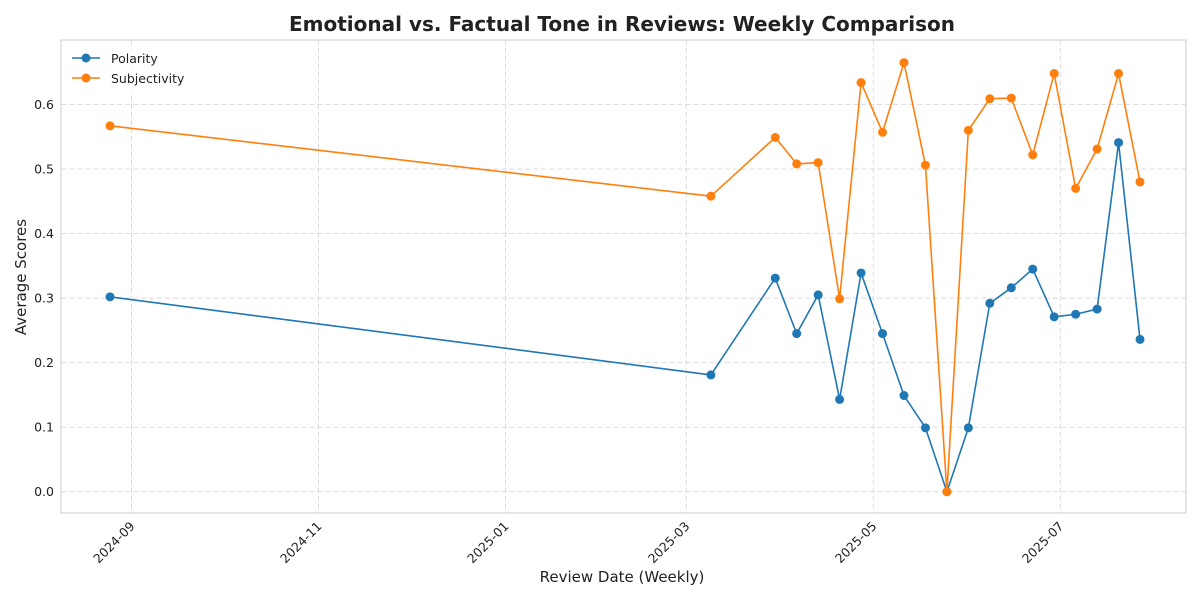 The width and height of the screenshot is (1200, 600). I want to click on y-tick-label: 0.3, so click(44, 298).